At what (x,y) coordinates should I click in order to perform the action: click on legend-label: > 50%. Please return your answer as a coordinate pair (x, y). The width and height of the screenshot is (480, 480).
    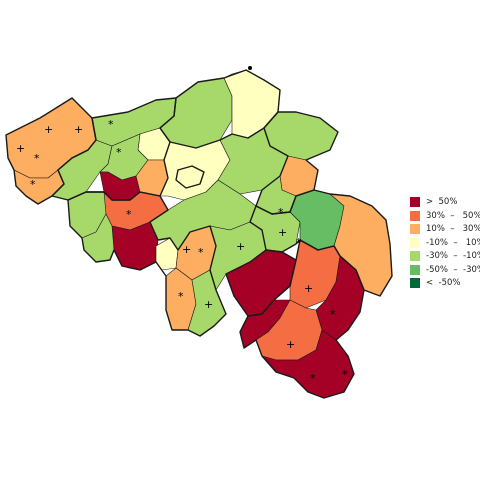
    Looking at the image, I should click on (442, 202).